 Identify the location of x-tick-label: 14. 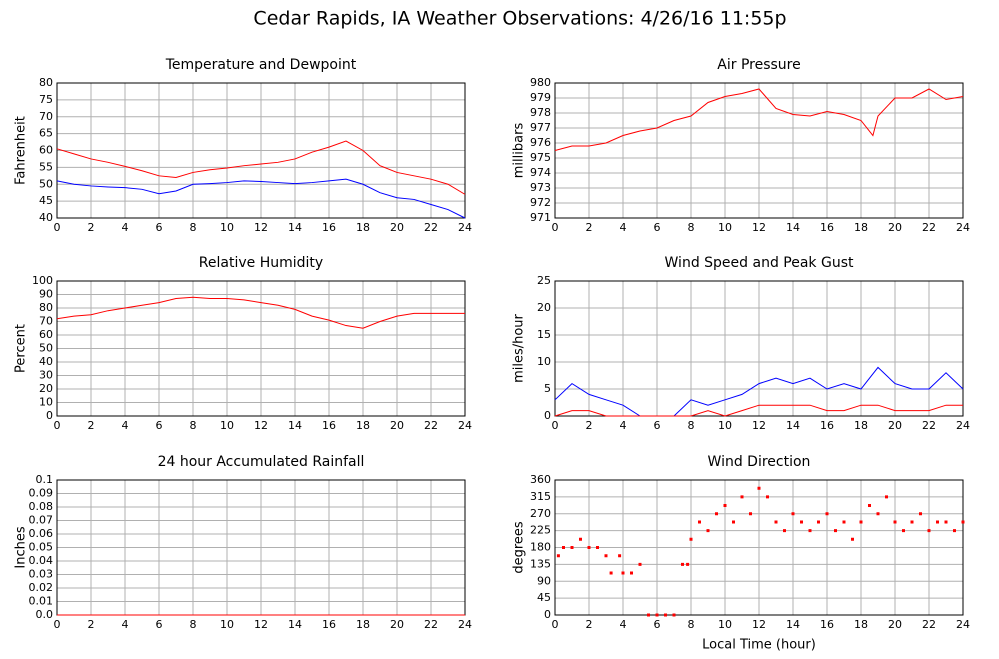
(793, 624).